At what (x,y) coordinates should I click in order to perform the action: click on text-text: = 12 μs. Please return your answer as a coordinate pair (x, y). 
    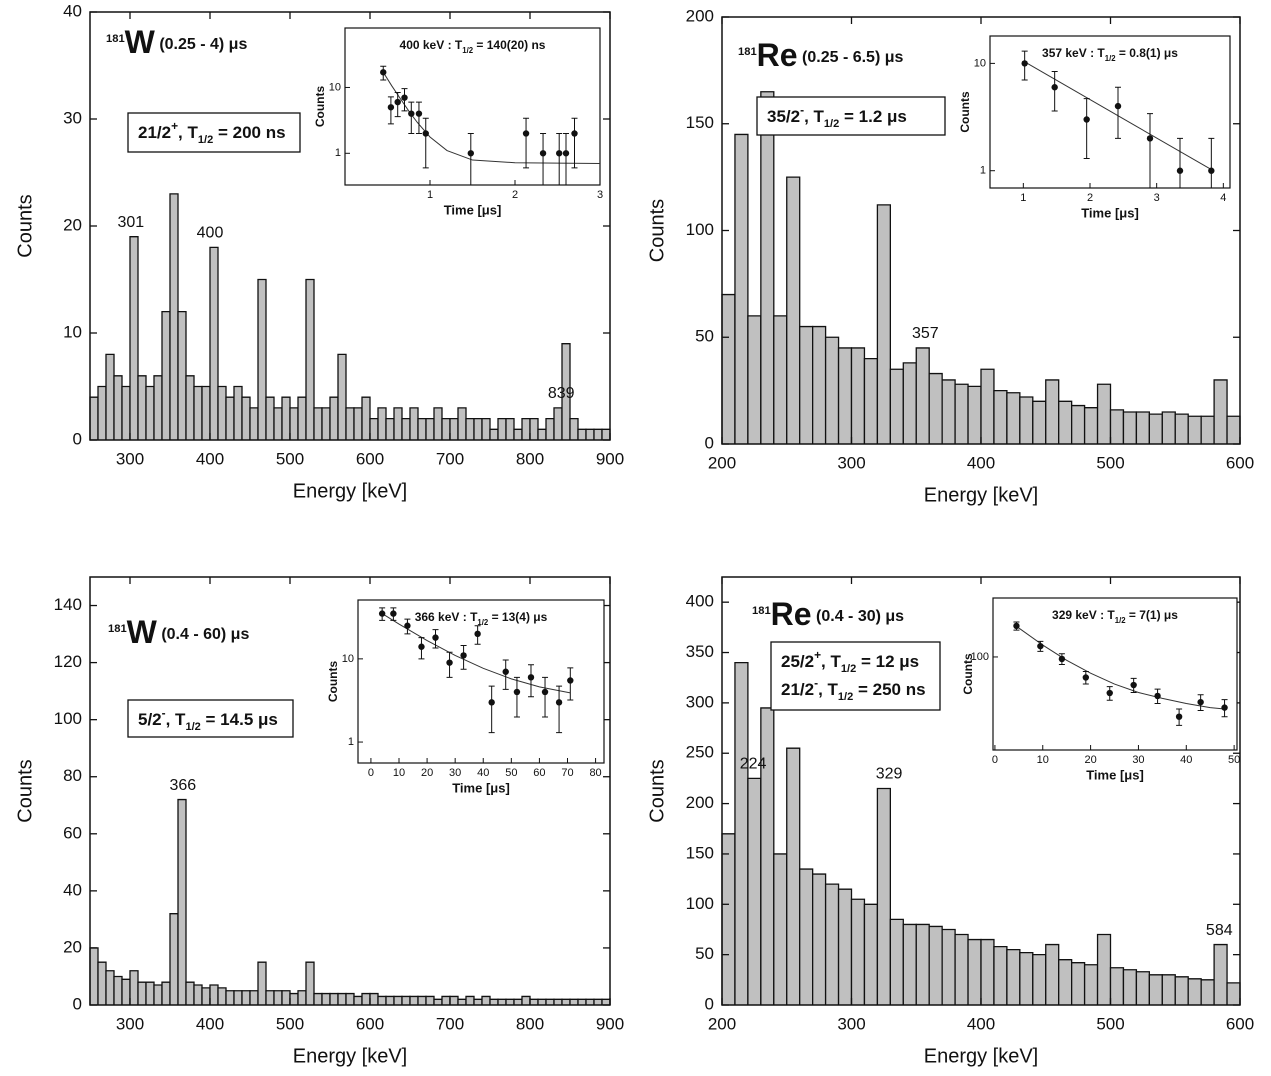
    Looking at the image, I should click on (887, 661).